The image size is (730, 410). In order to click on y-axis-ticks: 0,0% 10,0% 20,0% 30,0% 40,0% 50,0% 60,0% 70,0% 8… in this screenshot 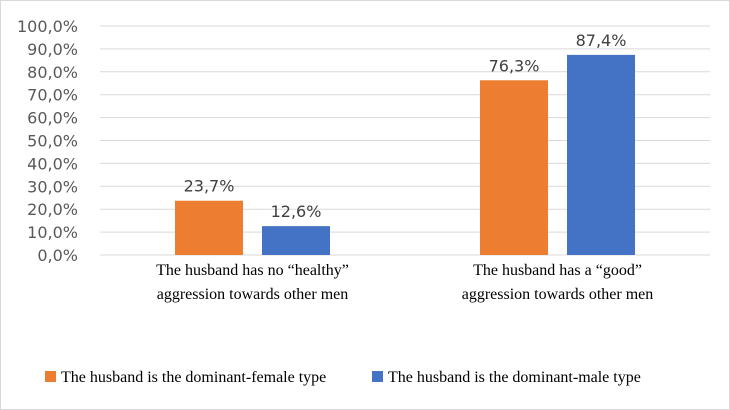, I will do `click(47, 141)`.